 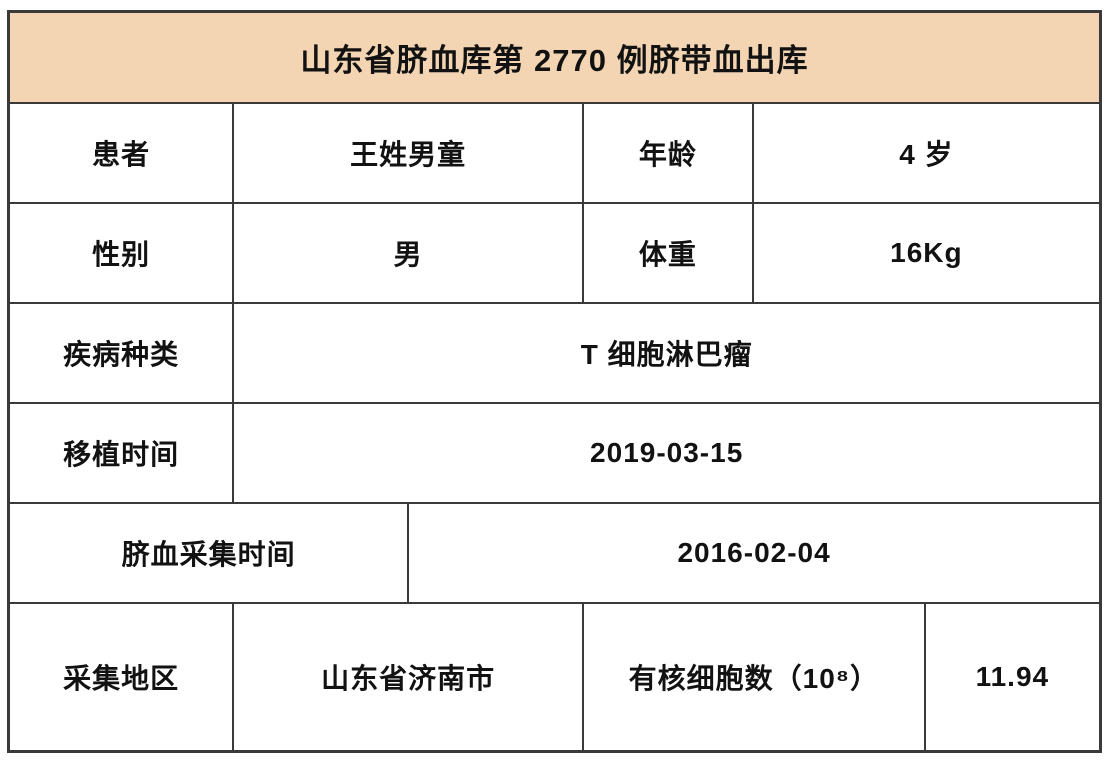 I want to click on value-cell: 山东省济南市, so click(x=408, y=677).